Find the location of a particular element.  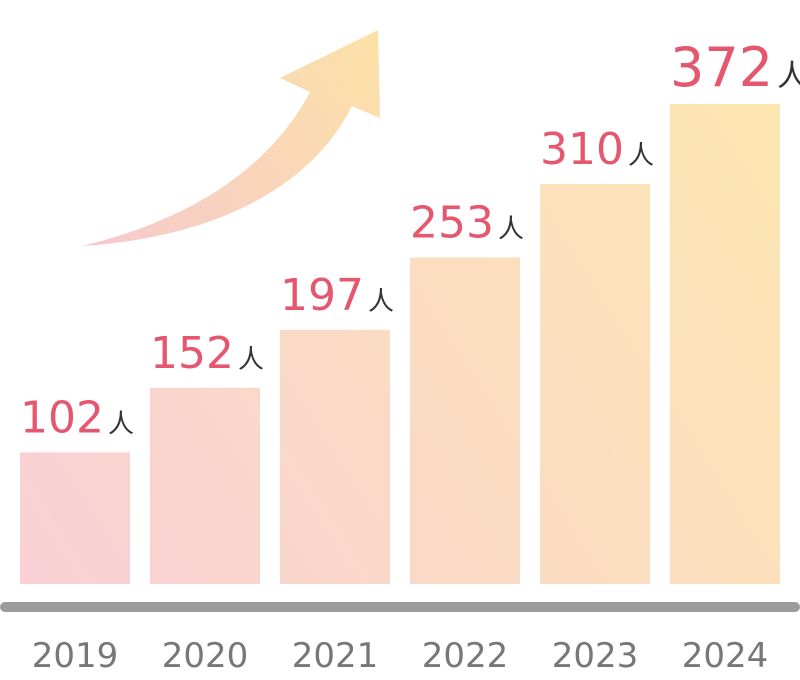

bar-2021 is located at coordinates (335, 456).